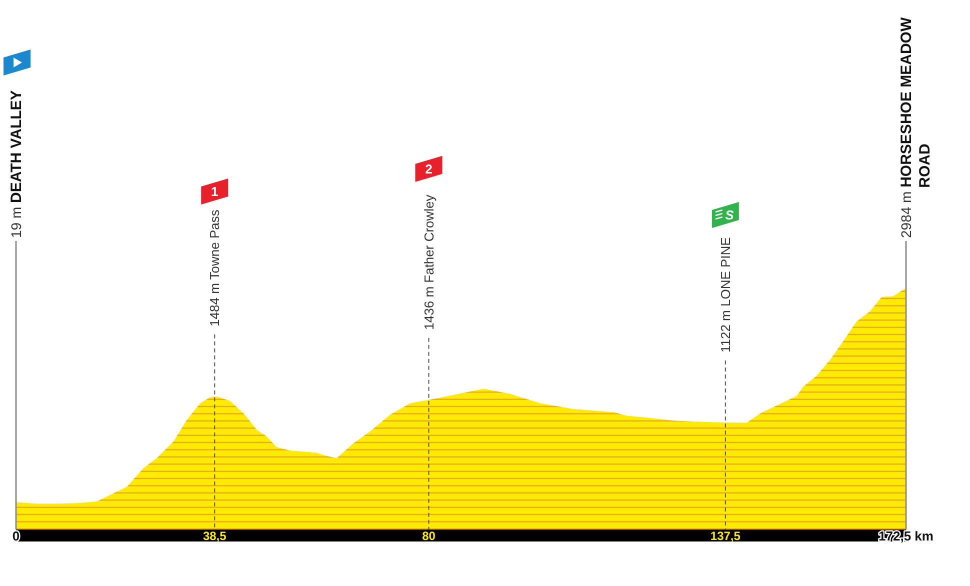 This screenshot has width=970, height=586. What do you see at coordinates (428, 262) in the screenshot?
I see `ref-line-label: 1436 m Father Crowley` at bounding box center [428, 262].